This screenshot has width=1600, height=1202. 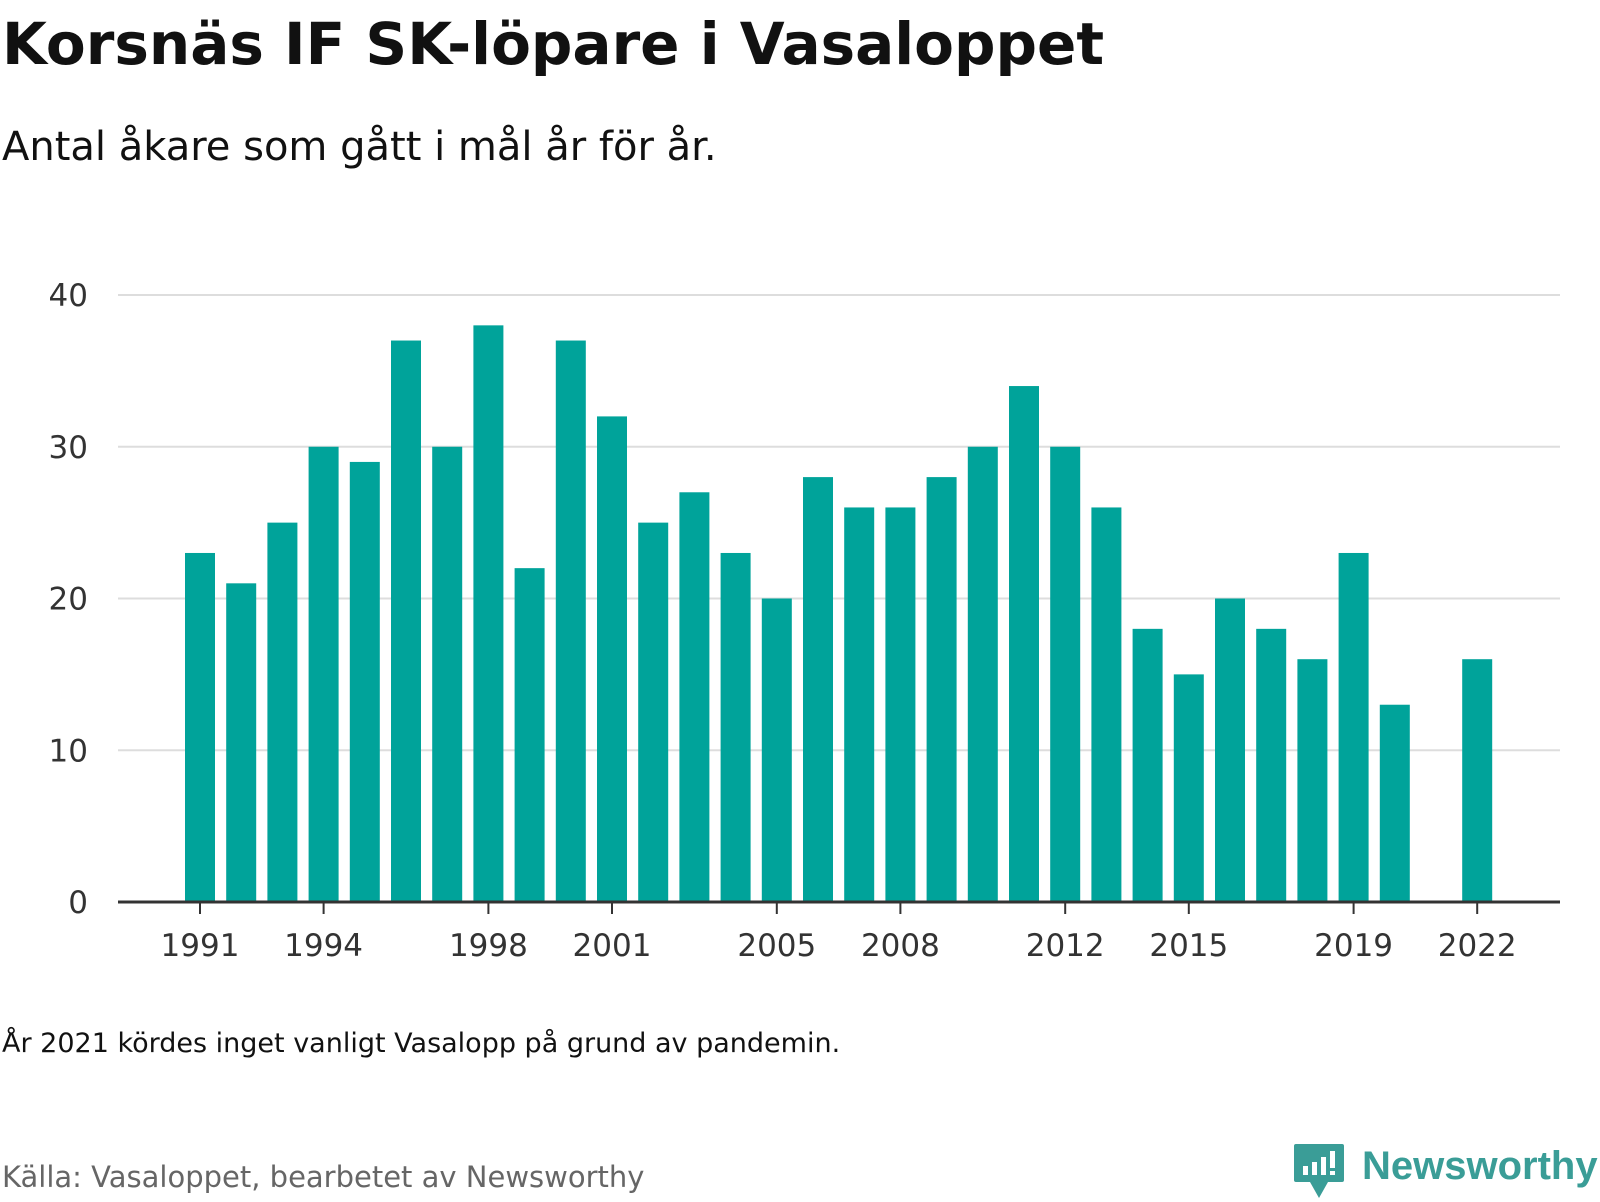 What do you see at coordinates (553, 44) in the screenshot?
I see `chart-title: Korsnäs IF SK-löpare i Vasaloppet` at bounding box center [553, 44].